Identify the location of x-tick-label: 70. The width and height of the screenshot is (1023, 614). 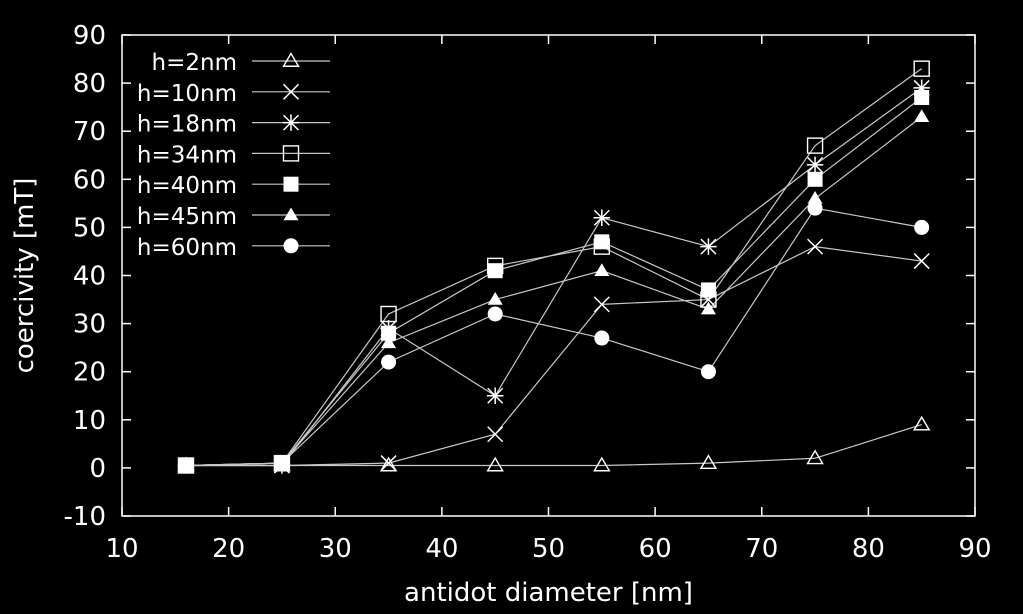
(761, 549).